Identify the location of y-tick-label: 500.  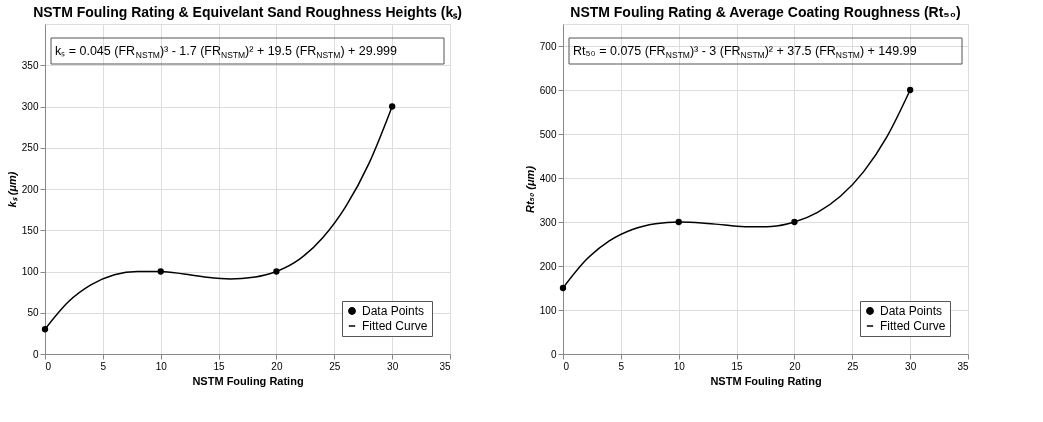
(548, 134).